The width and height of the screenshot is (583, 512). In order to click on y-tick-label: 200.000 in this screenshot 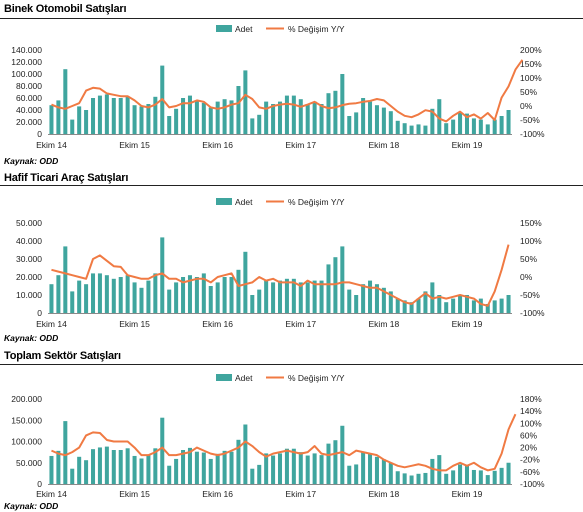, I will do `click(26, 399)`.